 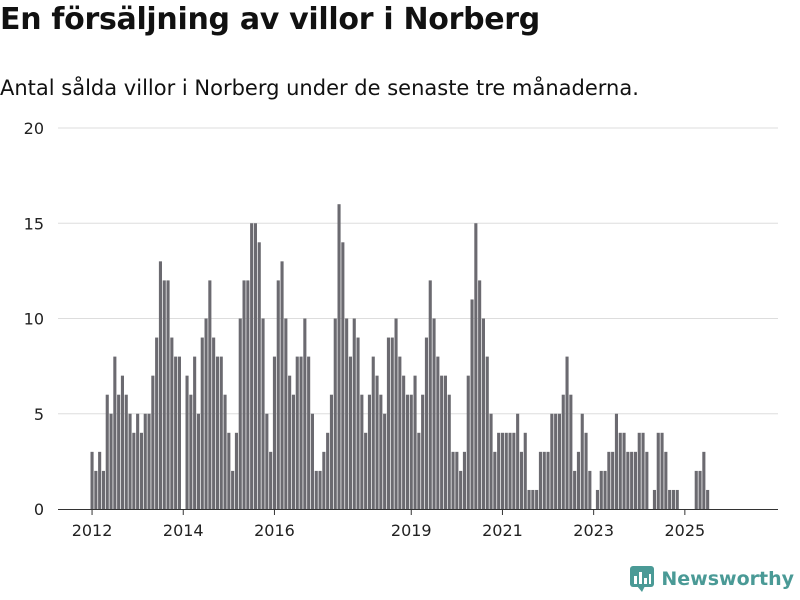 What do you see at coordinates (39, 414) in the screenshot?
I see `y-tick-label: 5` at bounding box center [39, 414].